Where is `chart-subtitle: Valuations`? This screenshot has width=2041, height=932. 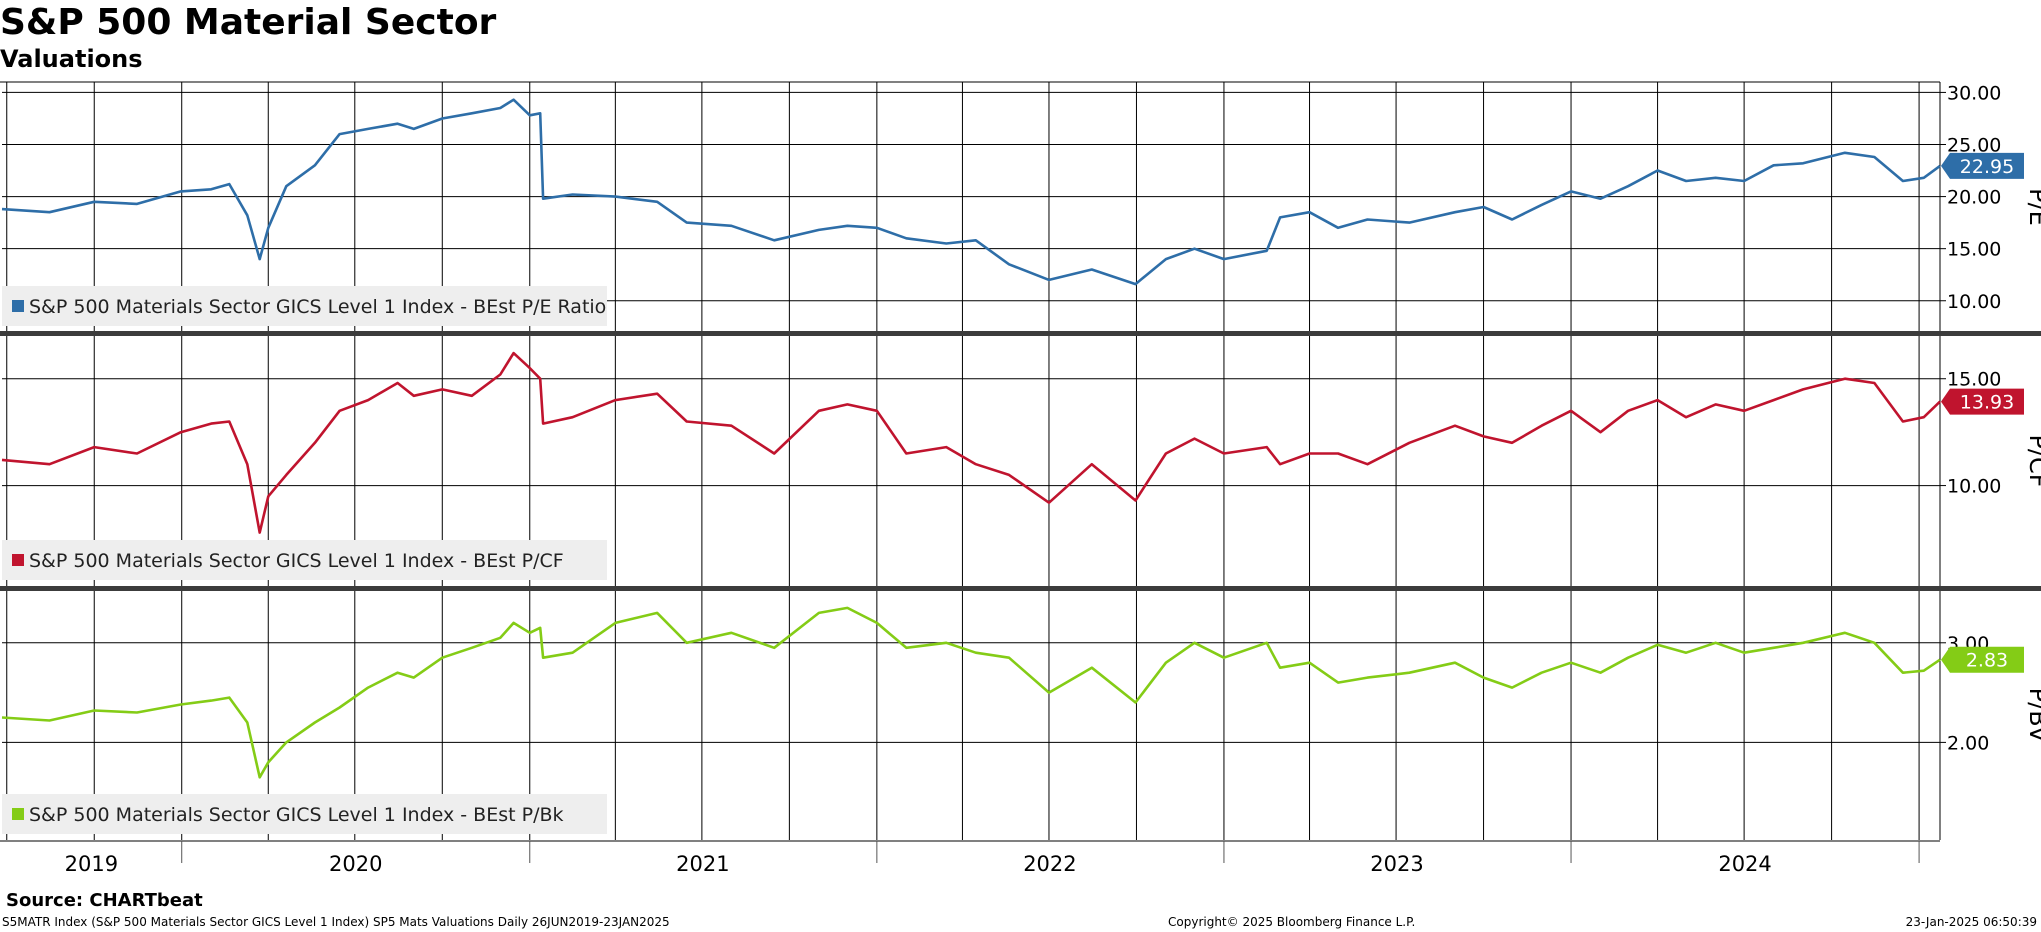
chart-subtitle: Valuations is located at coordinates (71, 59).